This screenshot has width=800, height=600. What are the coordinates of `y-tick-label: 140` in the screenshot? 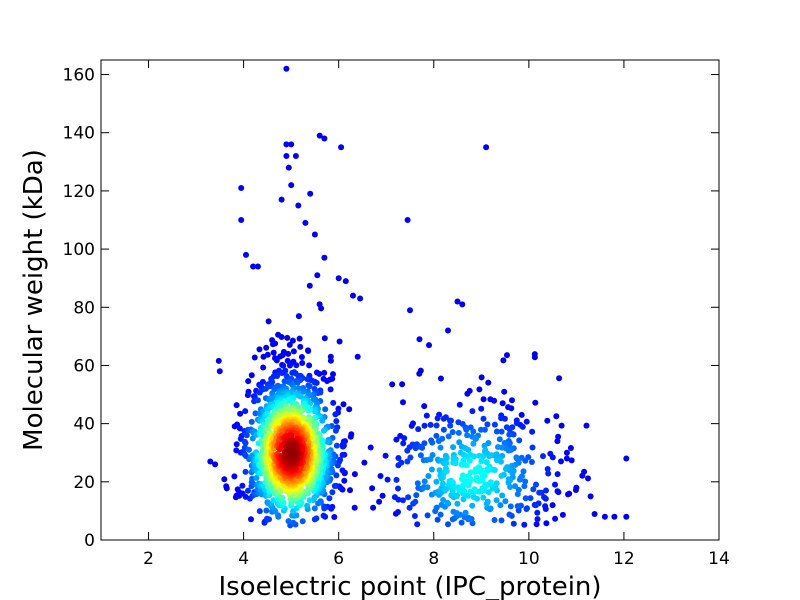 It's located at (79, 134).